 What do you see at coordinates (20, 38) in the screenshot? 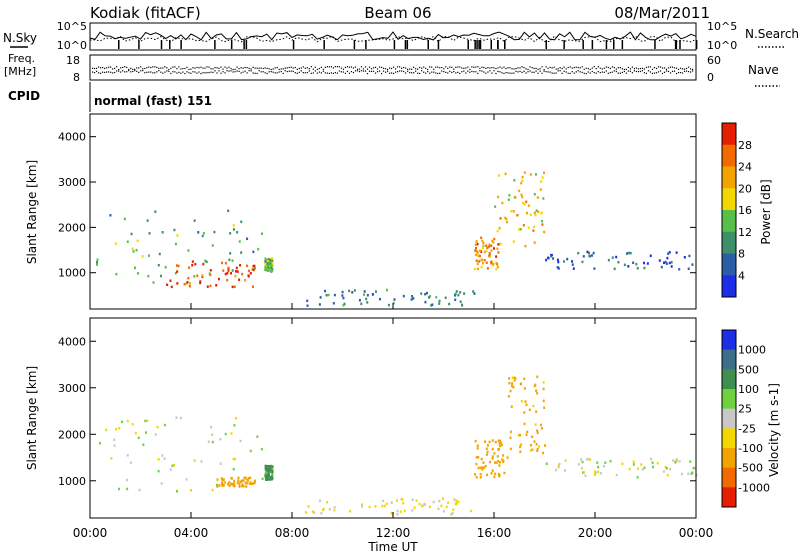
I see `nsky-label: N.Sky` at bounding box center [20, 38].